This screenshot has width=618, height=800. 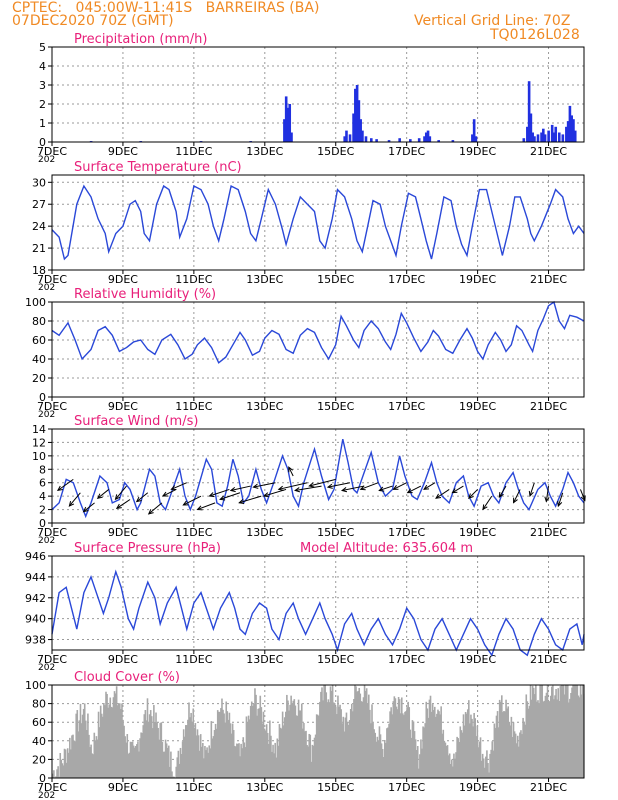 I want to click on panel-frame-temp, so click(x=318, y=222).